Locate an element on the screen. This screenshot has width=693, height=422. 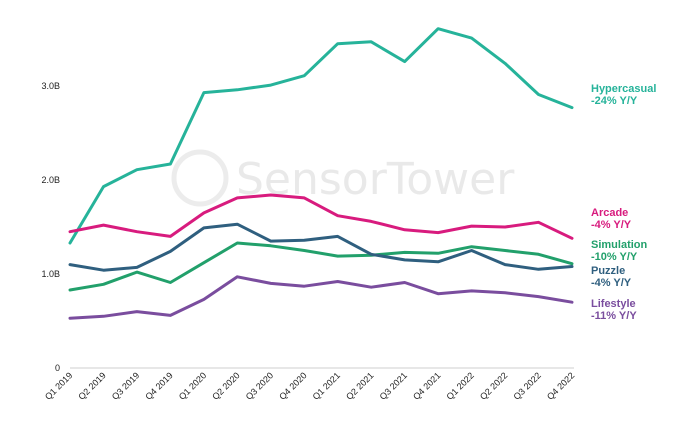
x-tick-label: Q3 2021 is located at coordinates (393, 385).